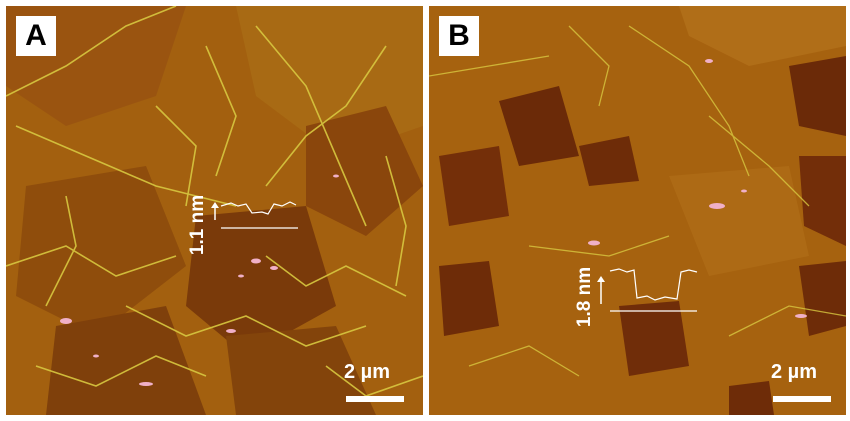 Image resolution: width=850 pixels, height=421 pixels. I want to click on panel-label-b: B, so click(459, 36).